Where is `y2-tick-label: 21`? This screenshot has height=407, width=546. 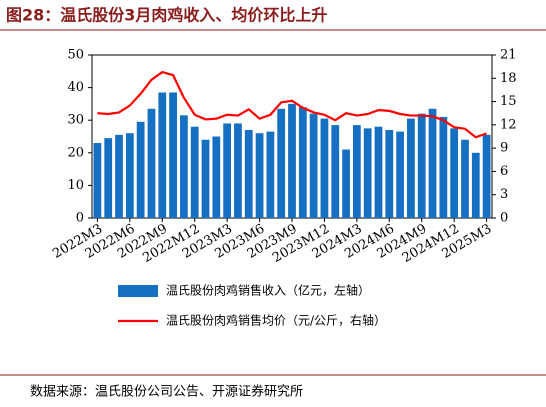 y2-tick-label: 21 is located at coordinates (508, 55).